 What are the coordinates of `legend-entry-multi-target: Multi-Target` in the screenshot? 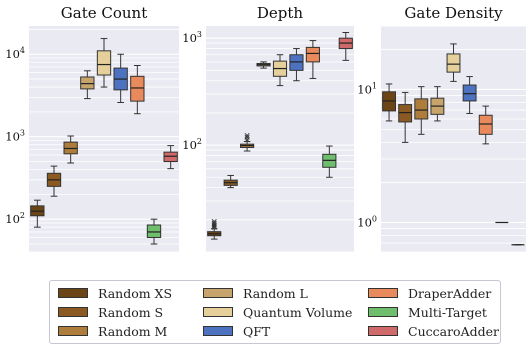 It's located at (427, 312).